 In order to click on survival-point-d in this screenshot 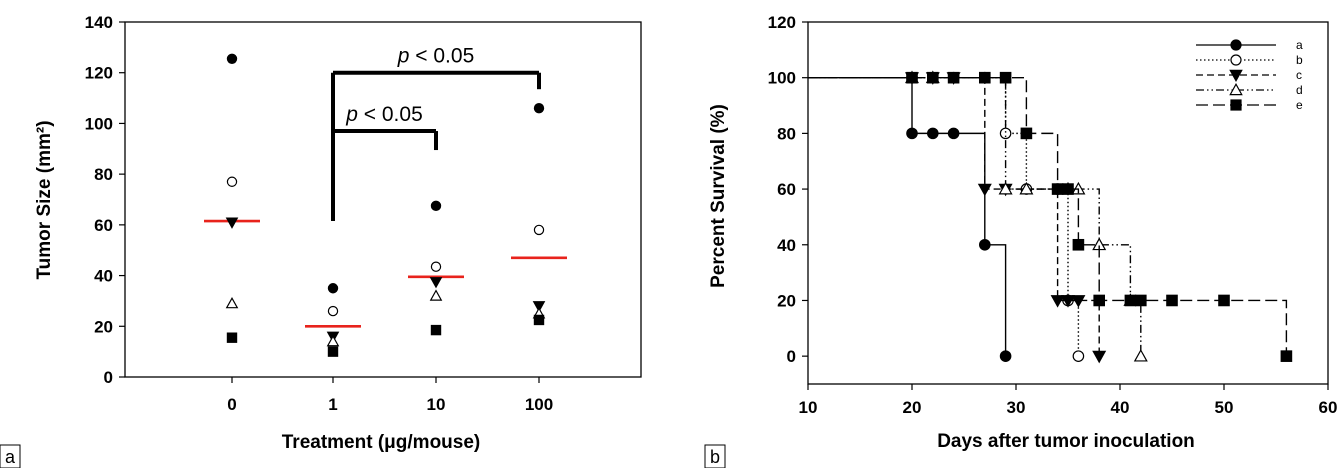, I will do `click(1140, 355)`.